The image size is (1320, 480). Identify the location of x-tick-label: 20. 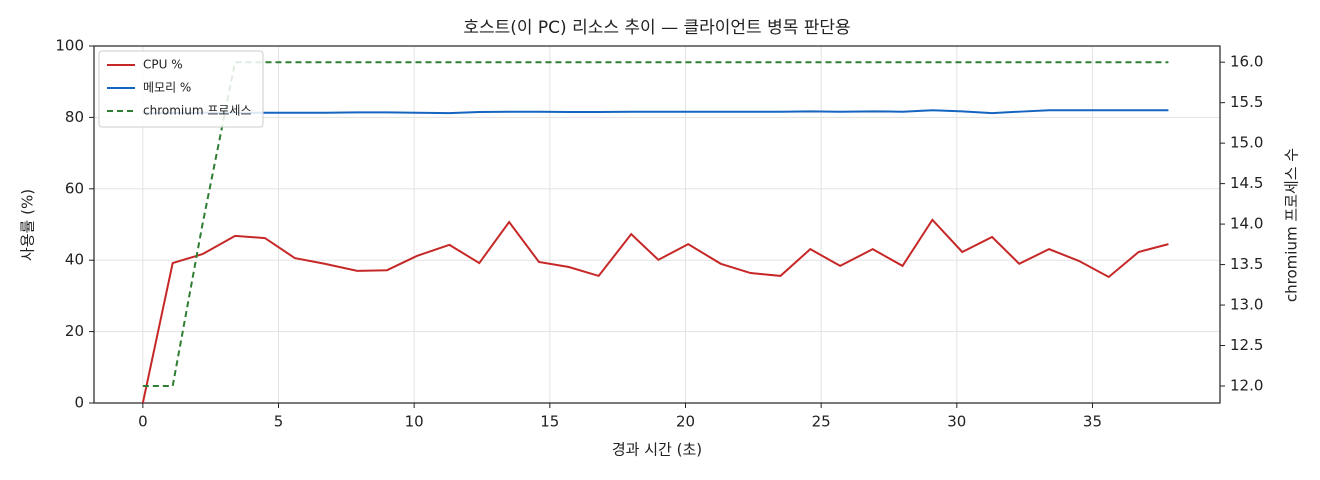
(685, 422).